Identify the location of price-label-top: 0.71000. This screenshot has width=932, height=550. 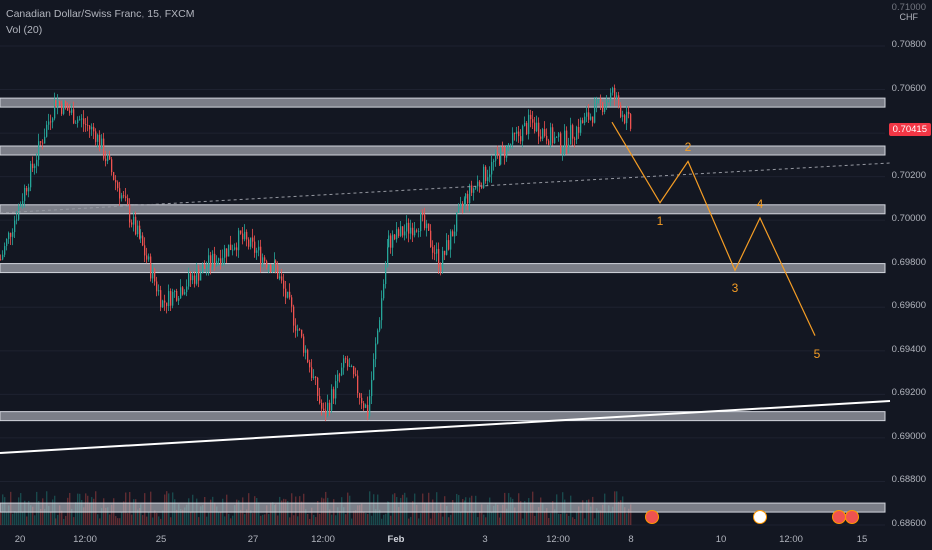
(908, 7).